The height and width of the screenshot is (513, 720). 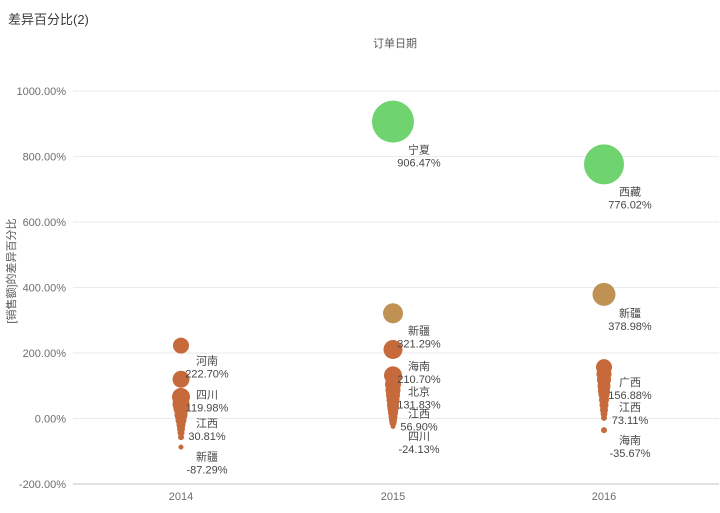 What do you see at coordinates (419, 450) in the screenshot?
I see `point-label-value: -24.13%` at bounding box center [419, 450].